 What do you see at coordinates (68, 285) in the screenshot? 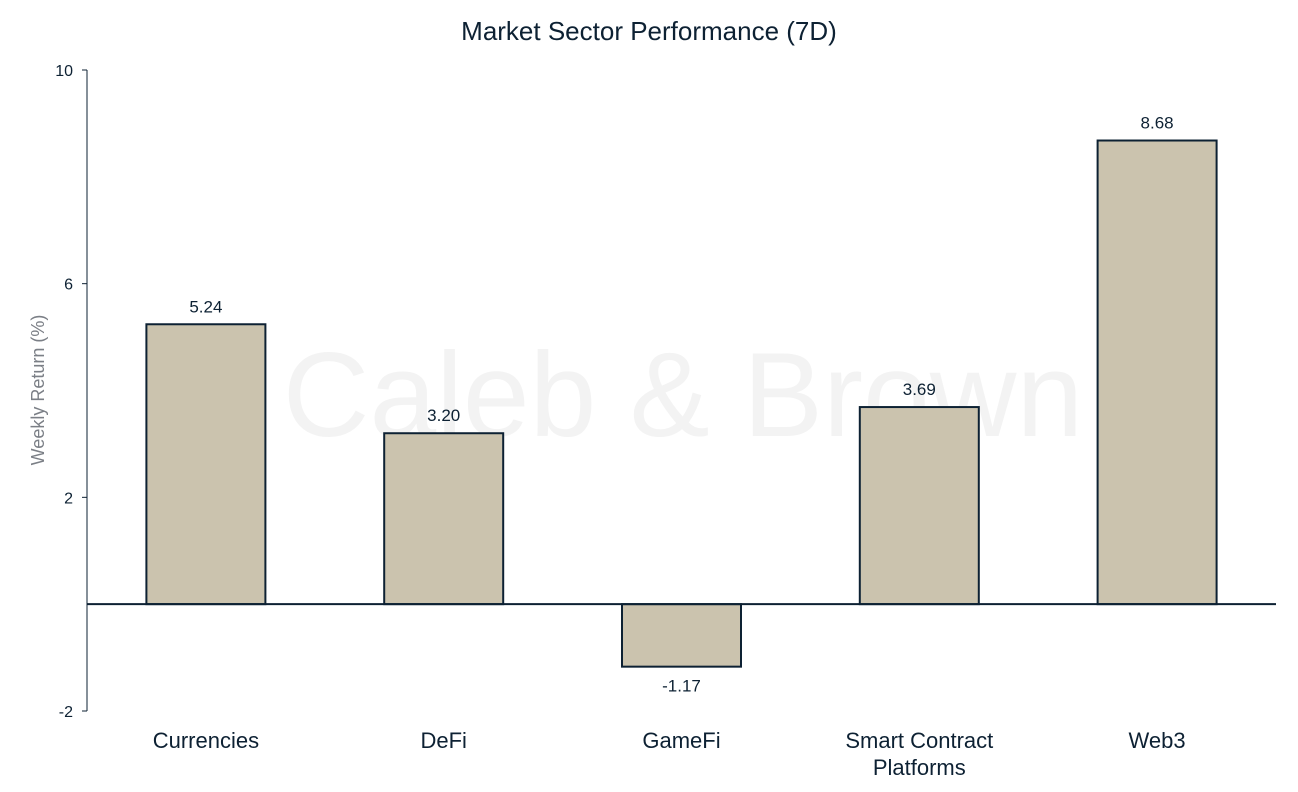
I see `y-tick-label: 6` at bounding box center [68, 285].